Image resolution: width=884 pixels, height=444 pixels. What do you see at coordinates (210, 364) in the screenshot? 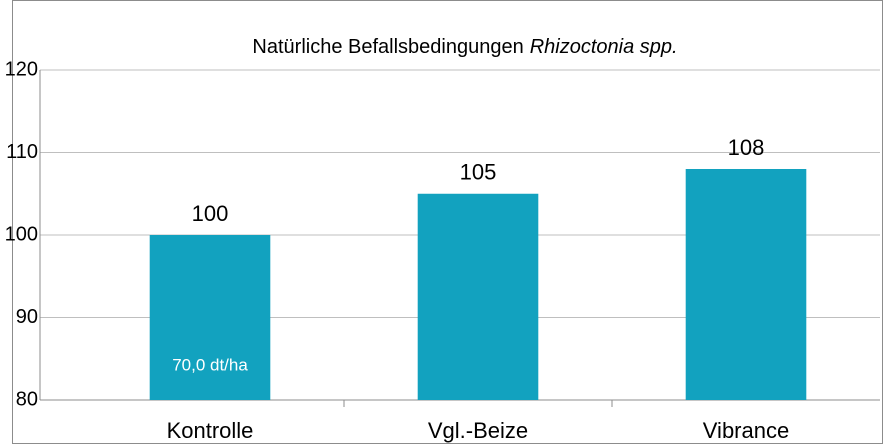
I see `bar-annotation: 70,0 dt/ha` at bounding box center [210, 364].